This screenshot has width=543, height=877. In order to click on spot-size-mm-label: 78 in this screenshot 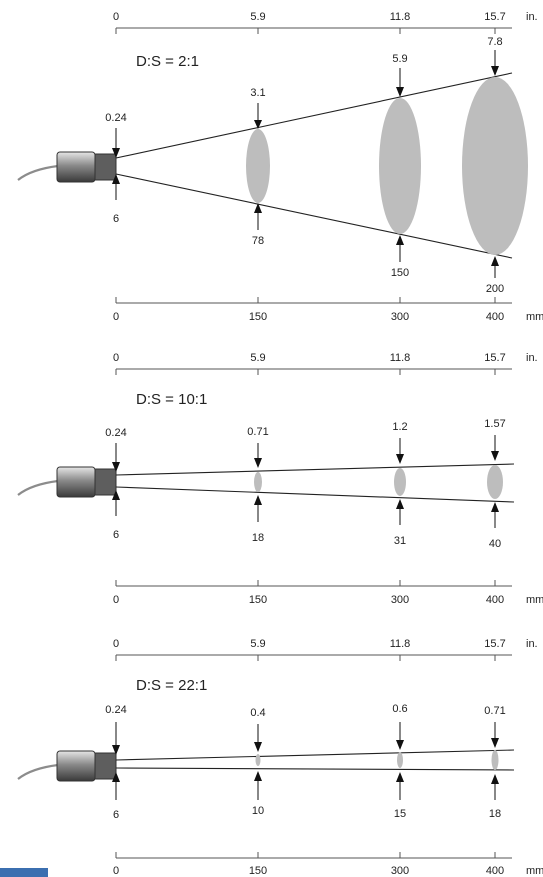, I will do `click(258, 241)`.